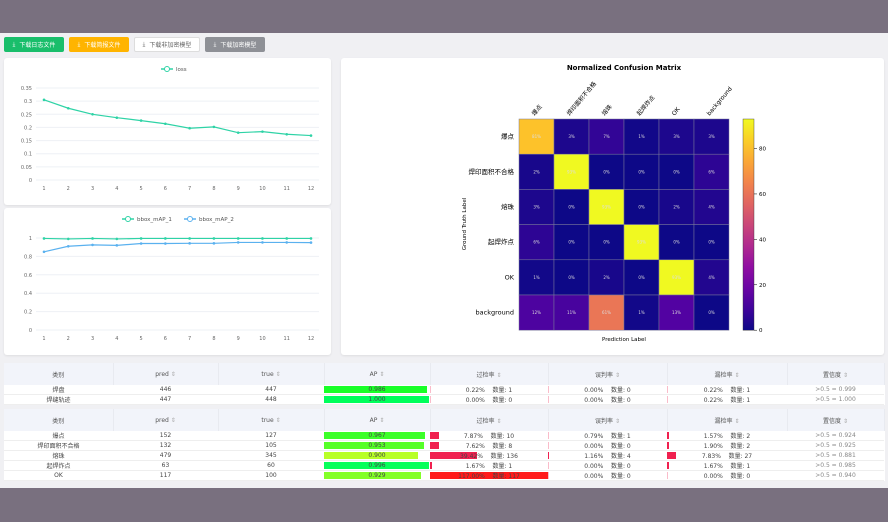 This screenshot has width=888, height=522. What do you see at coordinates (835, 465) in the screenshot?
I see `confidence: >0.5 = 0.985` at bounding box center [835, 465].